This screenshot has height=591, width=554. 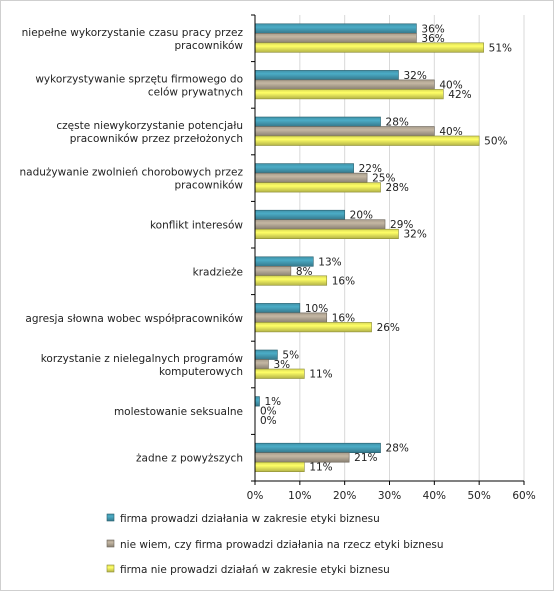 I want to click on category-label: agresja słowna wobec współpracowników, so click(x=134, y=319).